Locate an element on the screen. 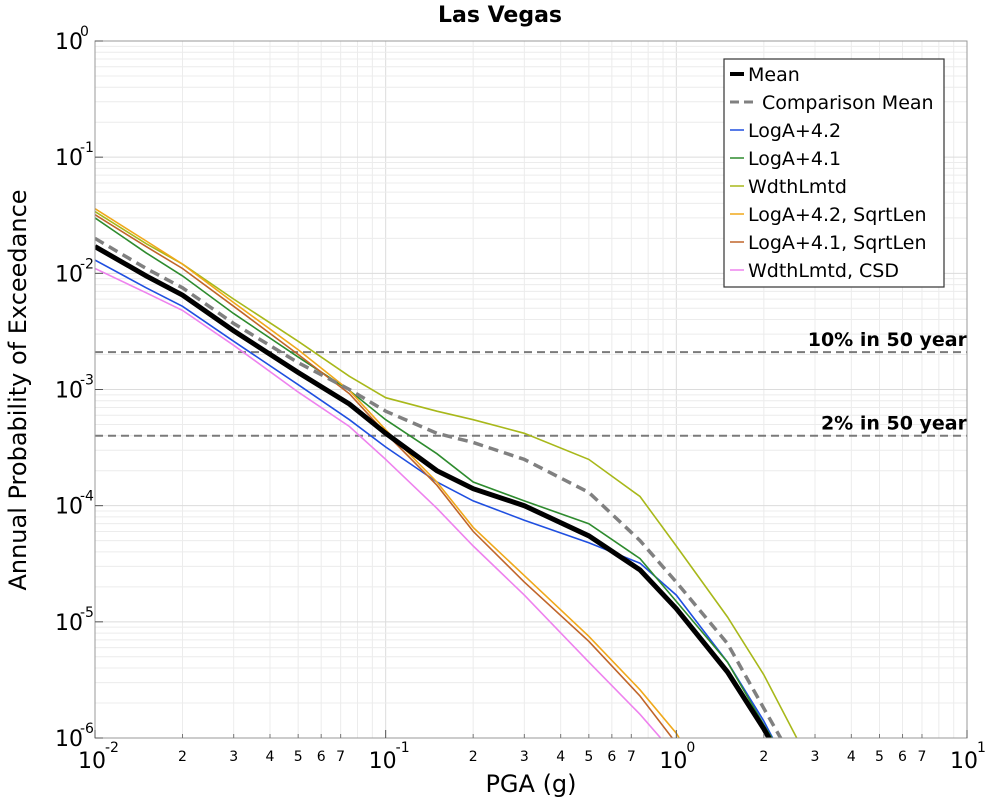 Image resolution: width=1000 pixels, height=800 pixels. legend-label: LogA+4.1 is located at coordinates (794, 159).